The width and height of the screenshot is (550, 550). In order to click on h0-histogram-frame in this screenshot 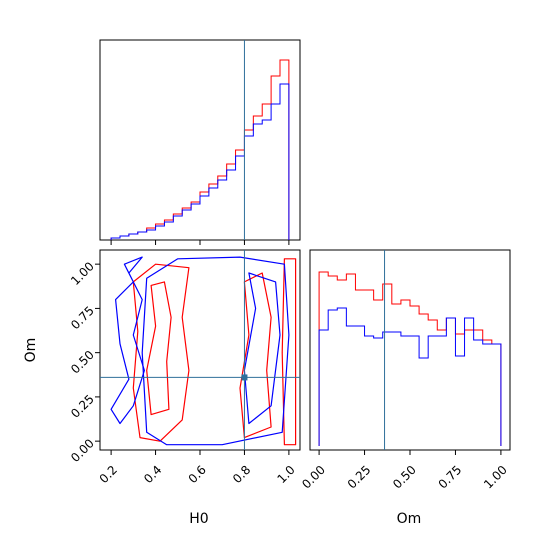, I will do `click(200, 140)`.